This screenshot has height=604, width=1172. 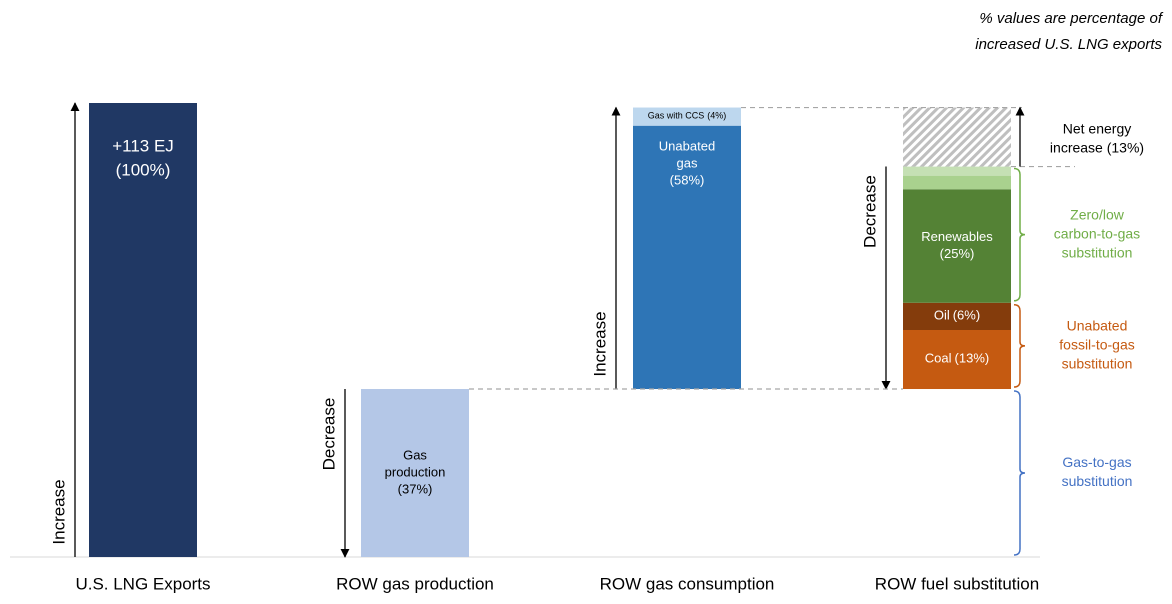 I want to click on bracket-label: Net energy, so click(x=1097, y=128).